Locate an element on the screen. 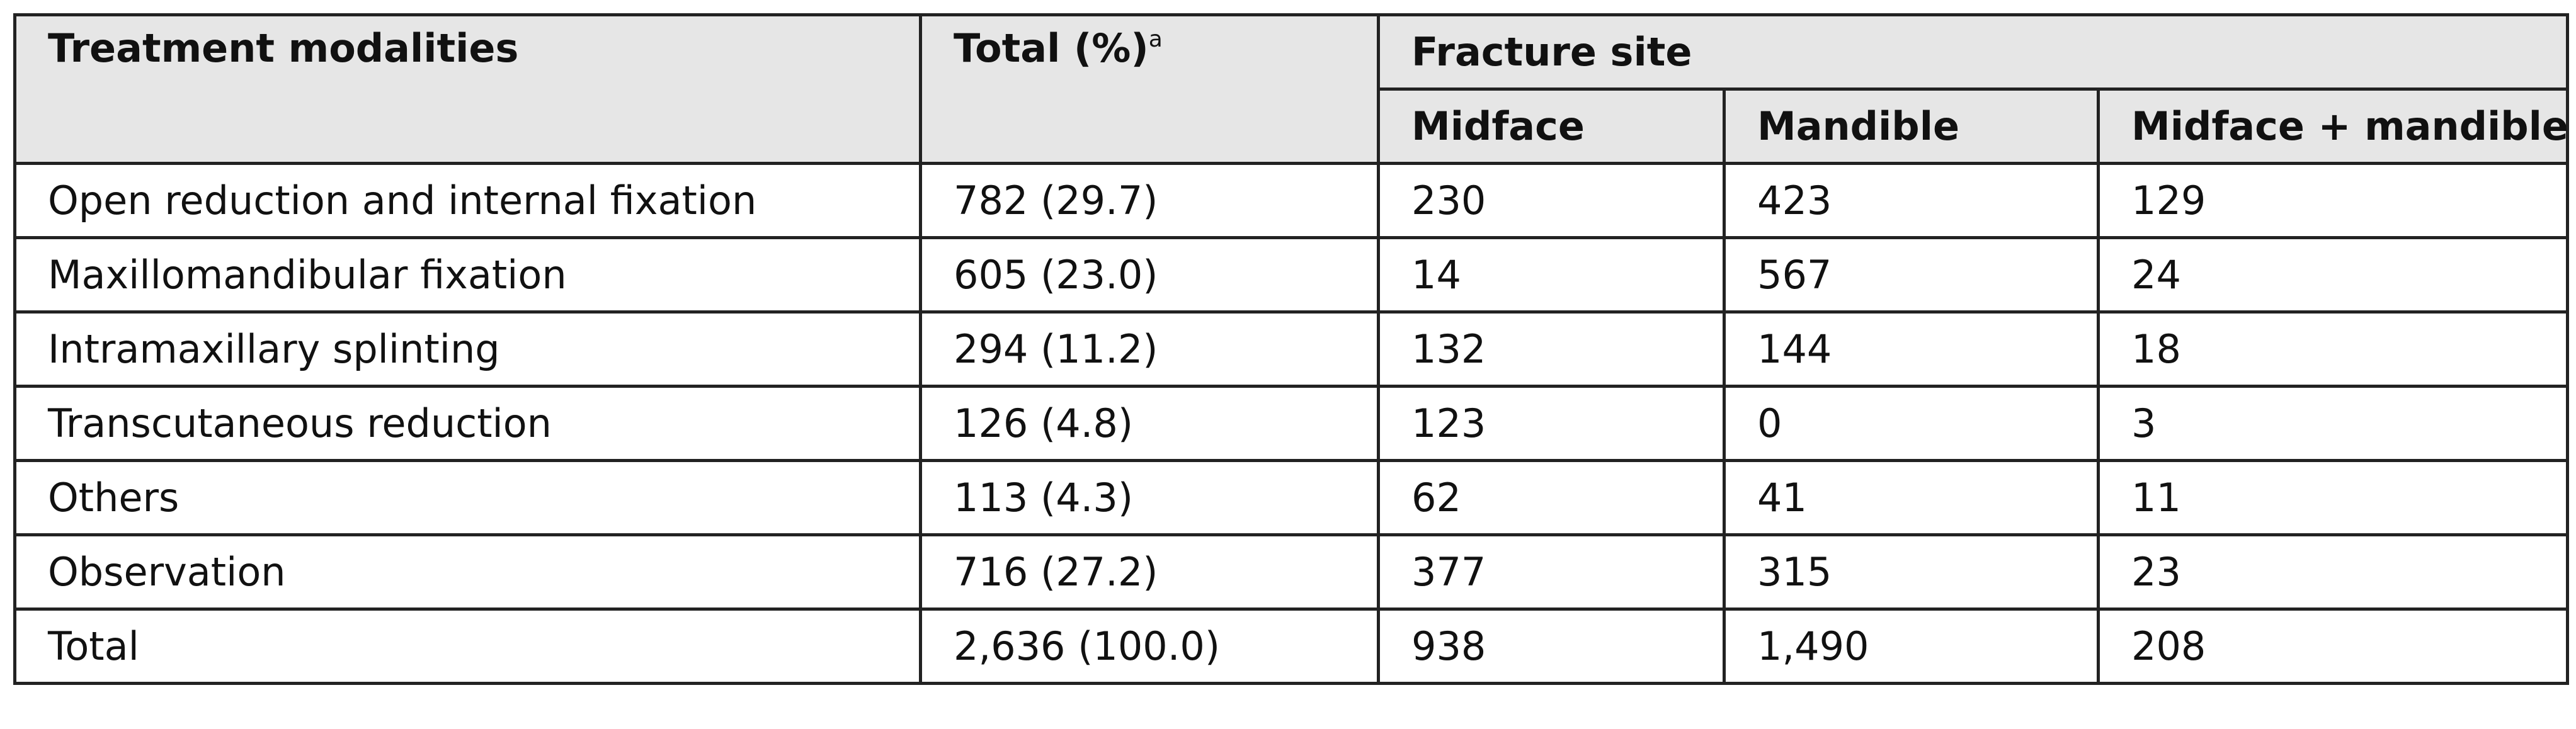 Image resolution: width=2576 pixels, height=729 pixels. table-cell: Others is located at coordinates (467, 498).